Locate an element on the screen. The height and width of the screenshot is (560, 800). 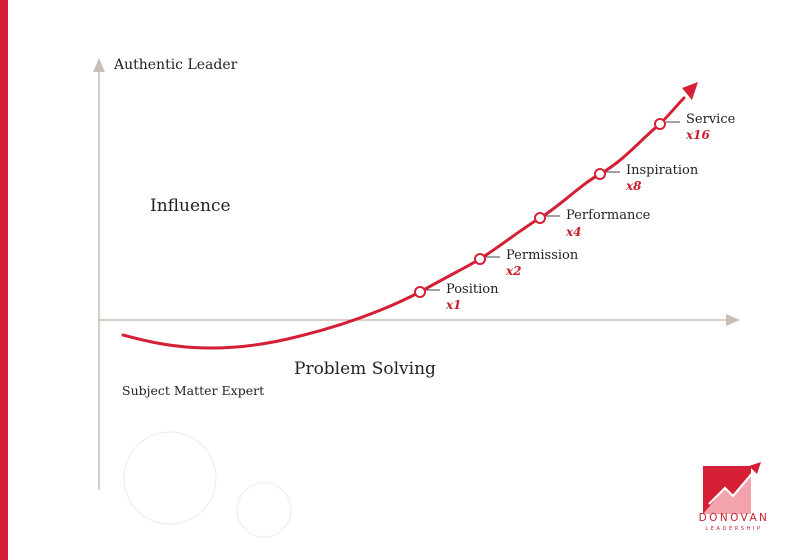
stage-multiplier-performance: x4 is located at coordinates (574, 232).